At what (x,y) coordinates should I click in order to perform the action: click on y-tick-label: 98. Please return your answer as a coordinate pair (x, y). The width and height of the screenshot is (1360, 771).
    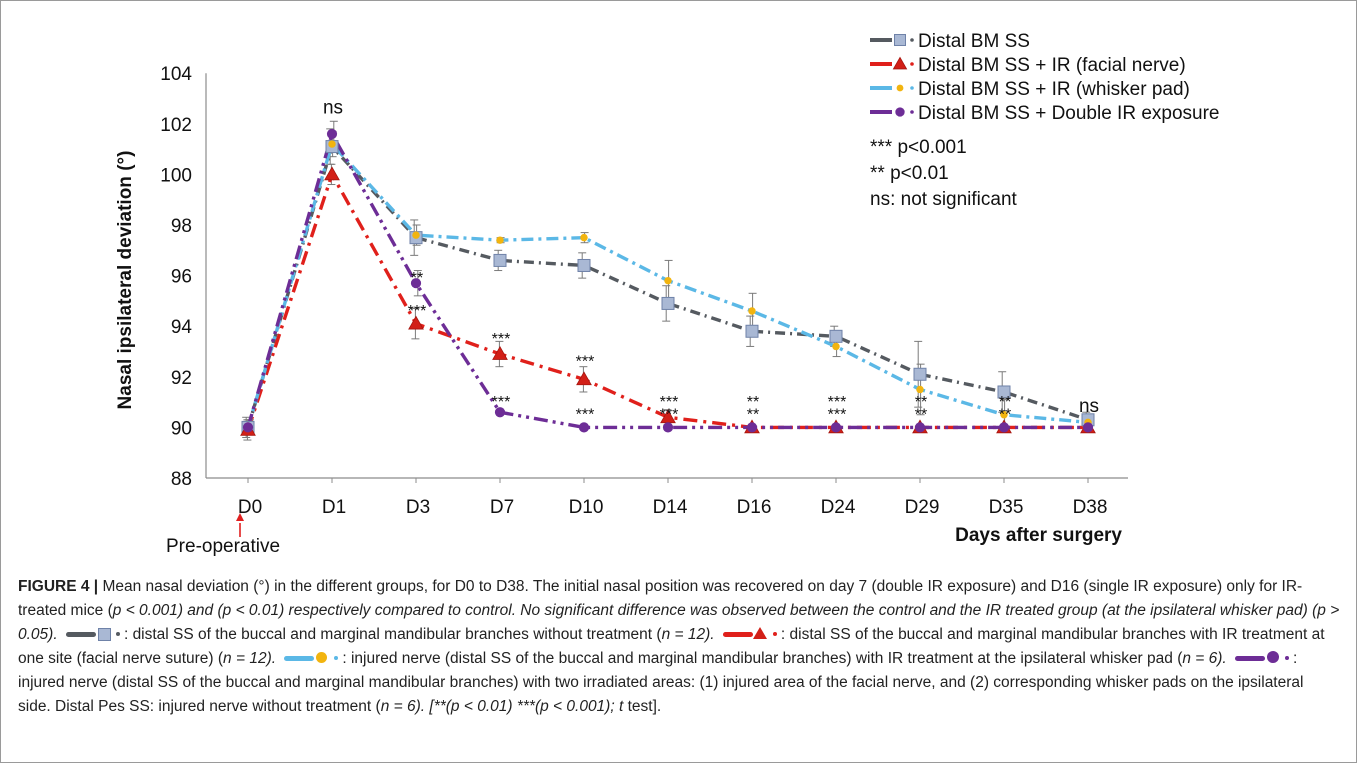
    Looking at the image, I should click on (181, 226).